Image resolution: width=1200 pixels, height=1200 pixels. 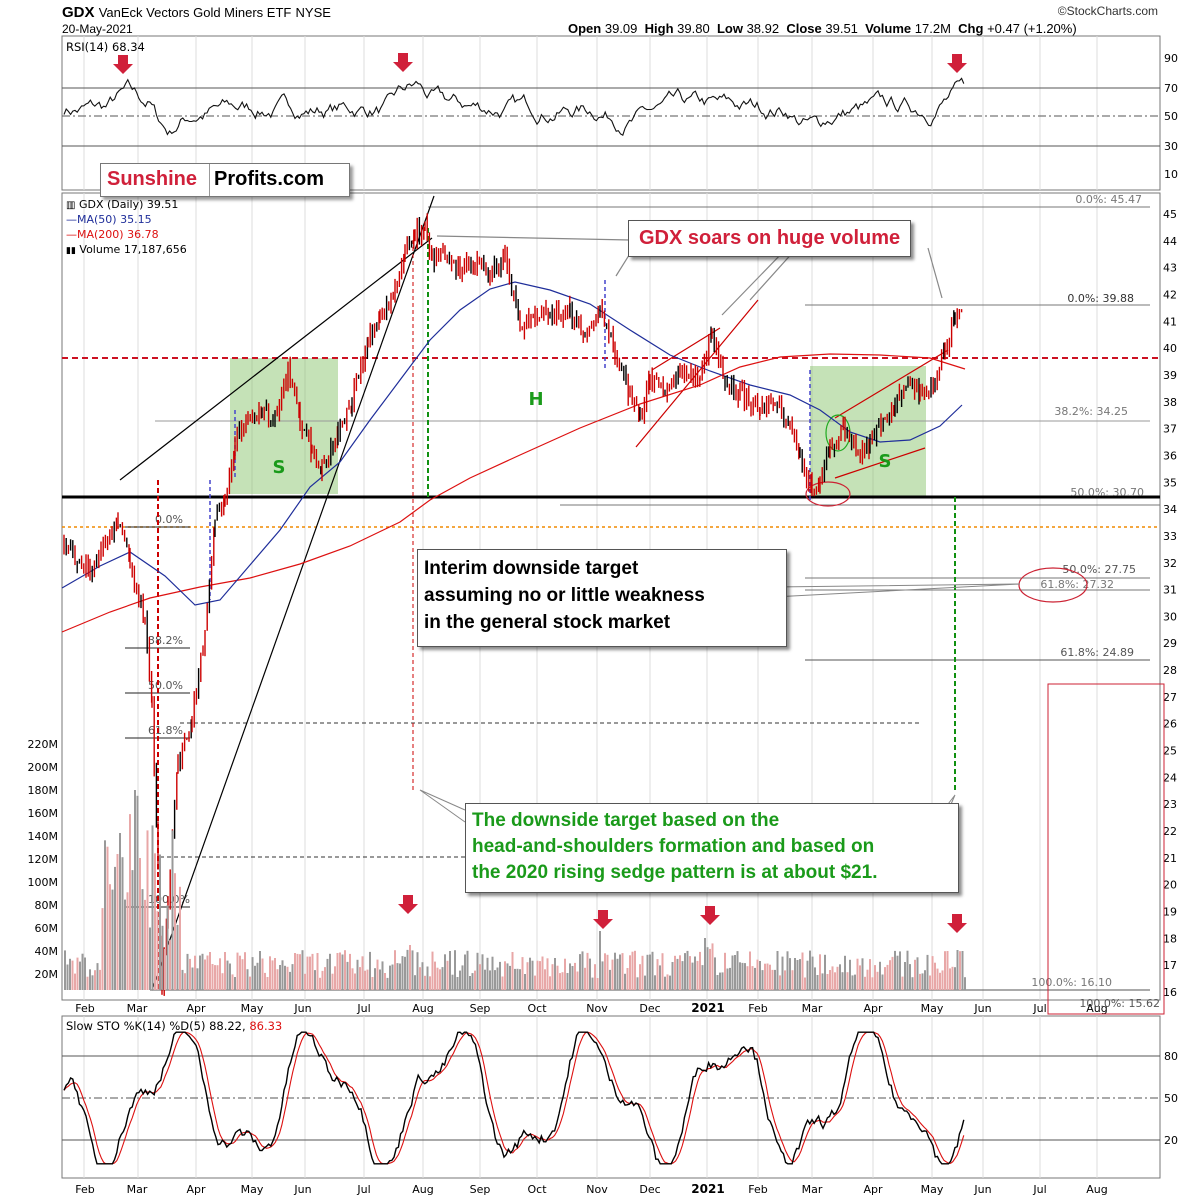 What do you see at coordinates (1170, 751) in the screenshot?
I see `price-tick-label: 25` at bounding box center [1170, 751].